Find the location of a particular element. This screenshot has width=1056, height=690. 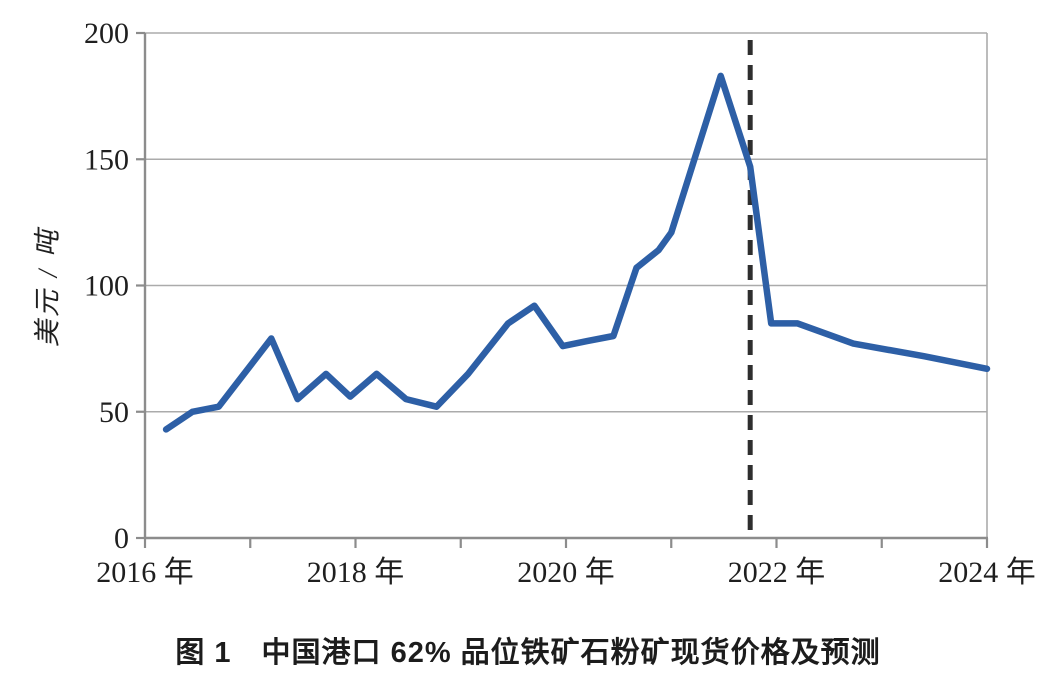

y-tick-label: 200 is located at coordinates (106, 33).